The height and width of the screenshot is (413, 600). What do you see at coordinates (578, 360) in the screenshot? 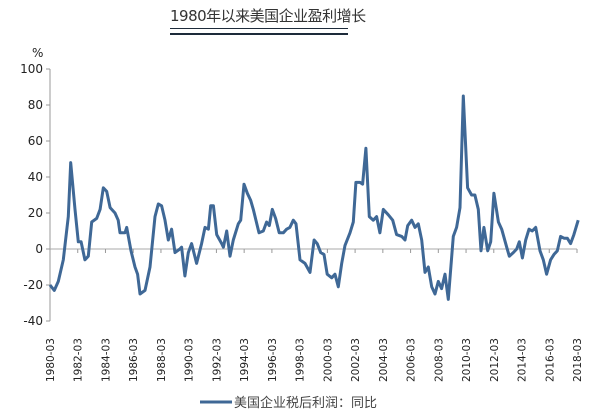
I see `x-tick-label: 2018-03` at bounding box center [578, 360].